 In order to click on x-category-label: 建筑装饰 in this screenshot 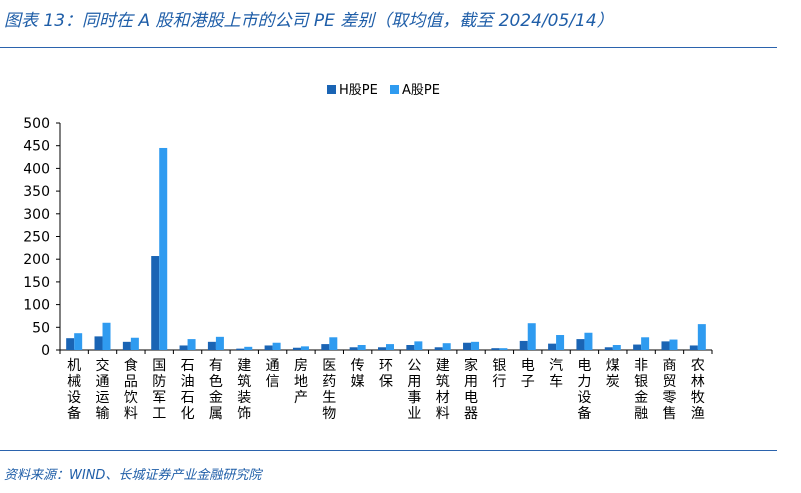, I will do `click(244, 390)`.